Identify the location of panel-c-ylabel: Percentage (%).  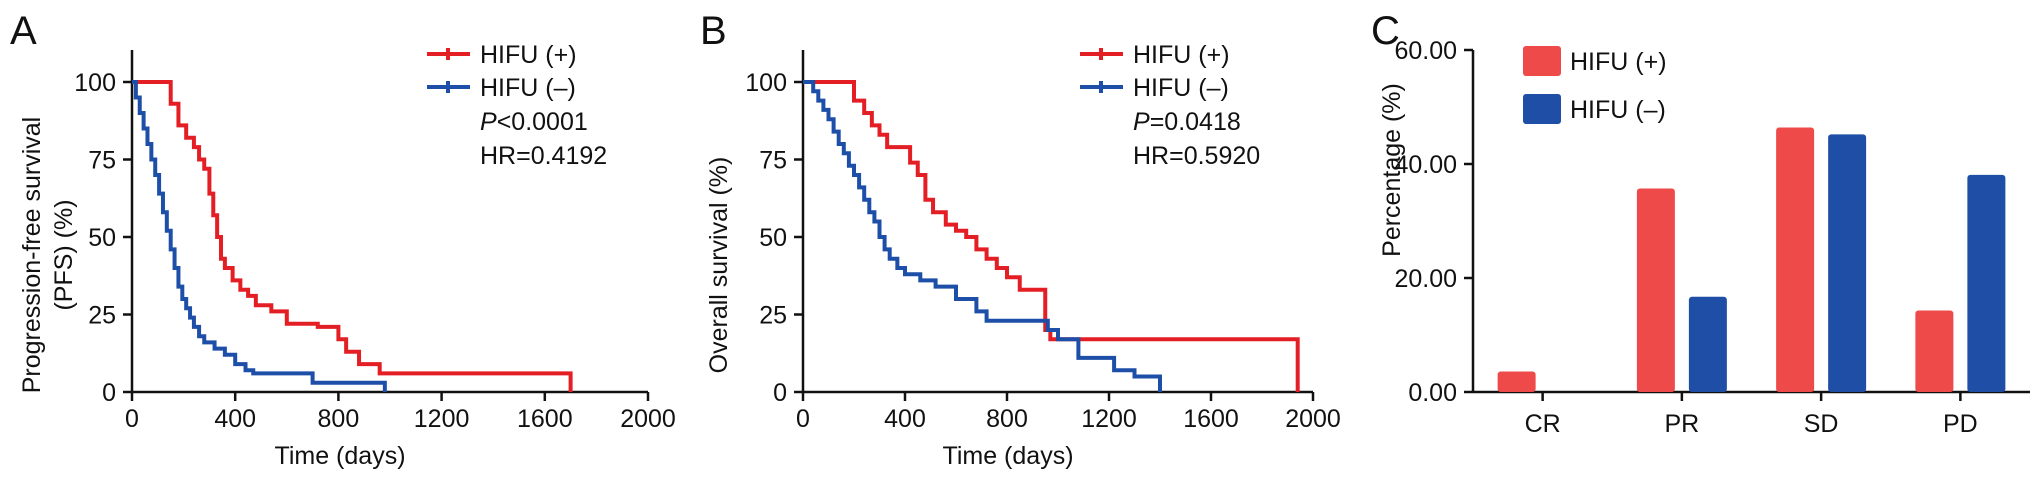
(1392, 170).